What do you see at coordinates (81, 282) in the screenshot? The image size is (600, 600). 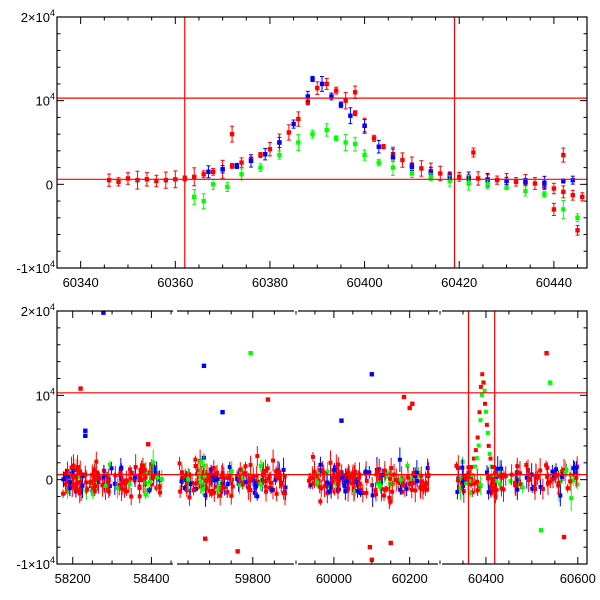 I see `x-tick-label: 60340` at bounding box center [81, 282].